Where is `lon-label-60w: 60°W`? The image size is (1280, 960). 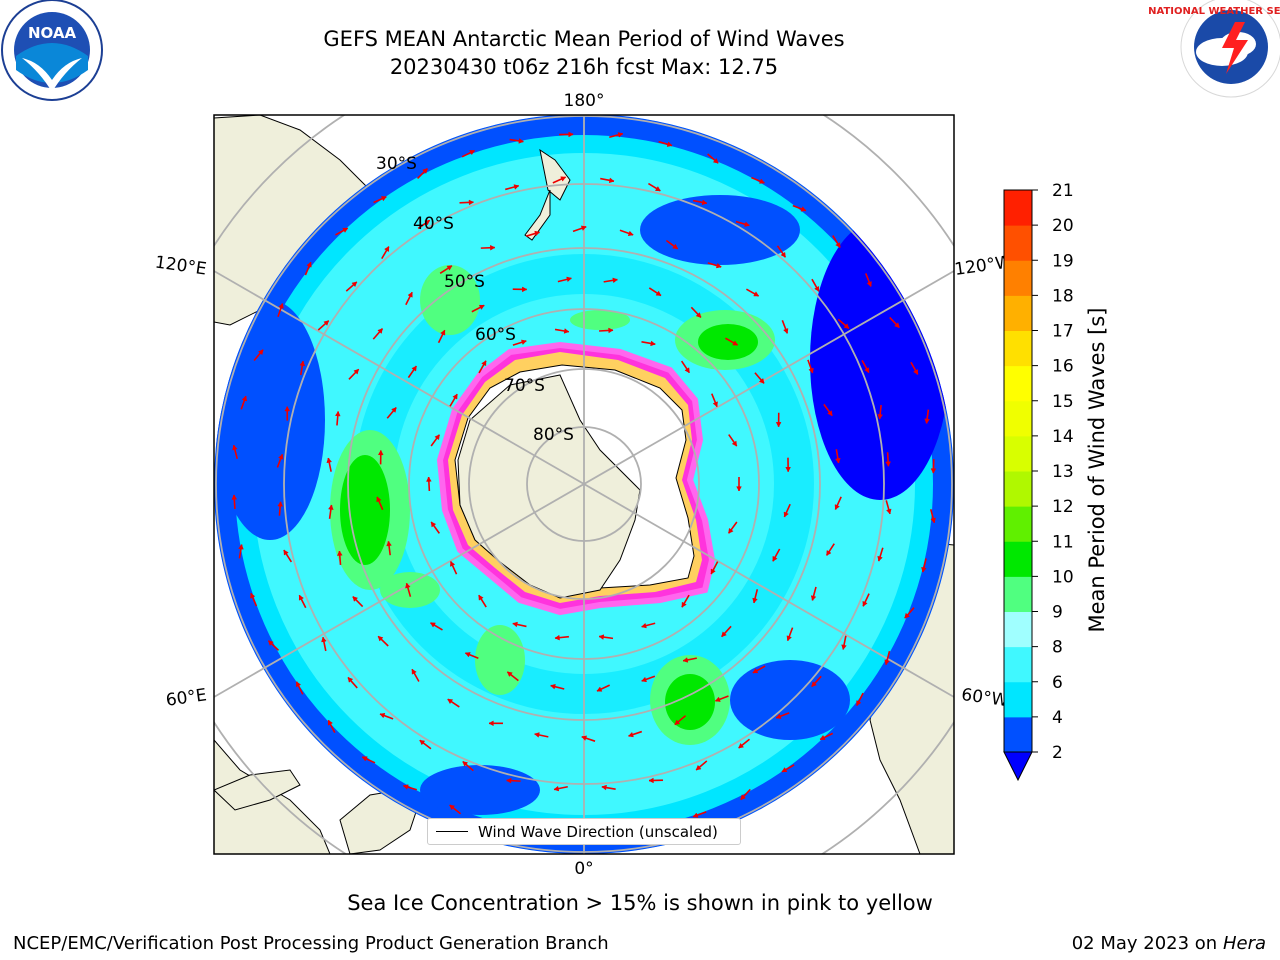 lon-label-60w: 60°W is located at coordinates (984, 698).